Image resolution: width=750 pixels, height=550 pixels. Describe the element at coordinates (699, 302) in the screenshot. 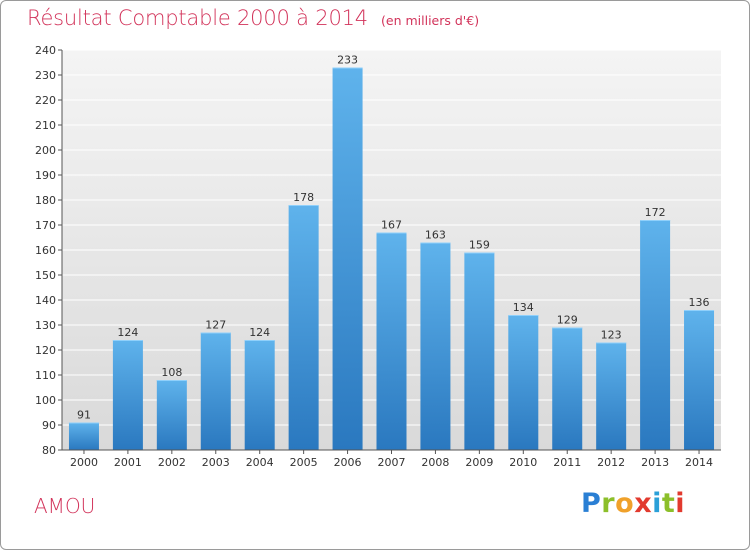

I see `value-label-2014: 136` at that location.